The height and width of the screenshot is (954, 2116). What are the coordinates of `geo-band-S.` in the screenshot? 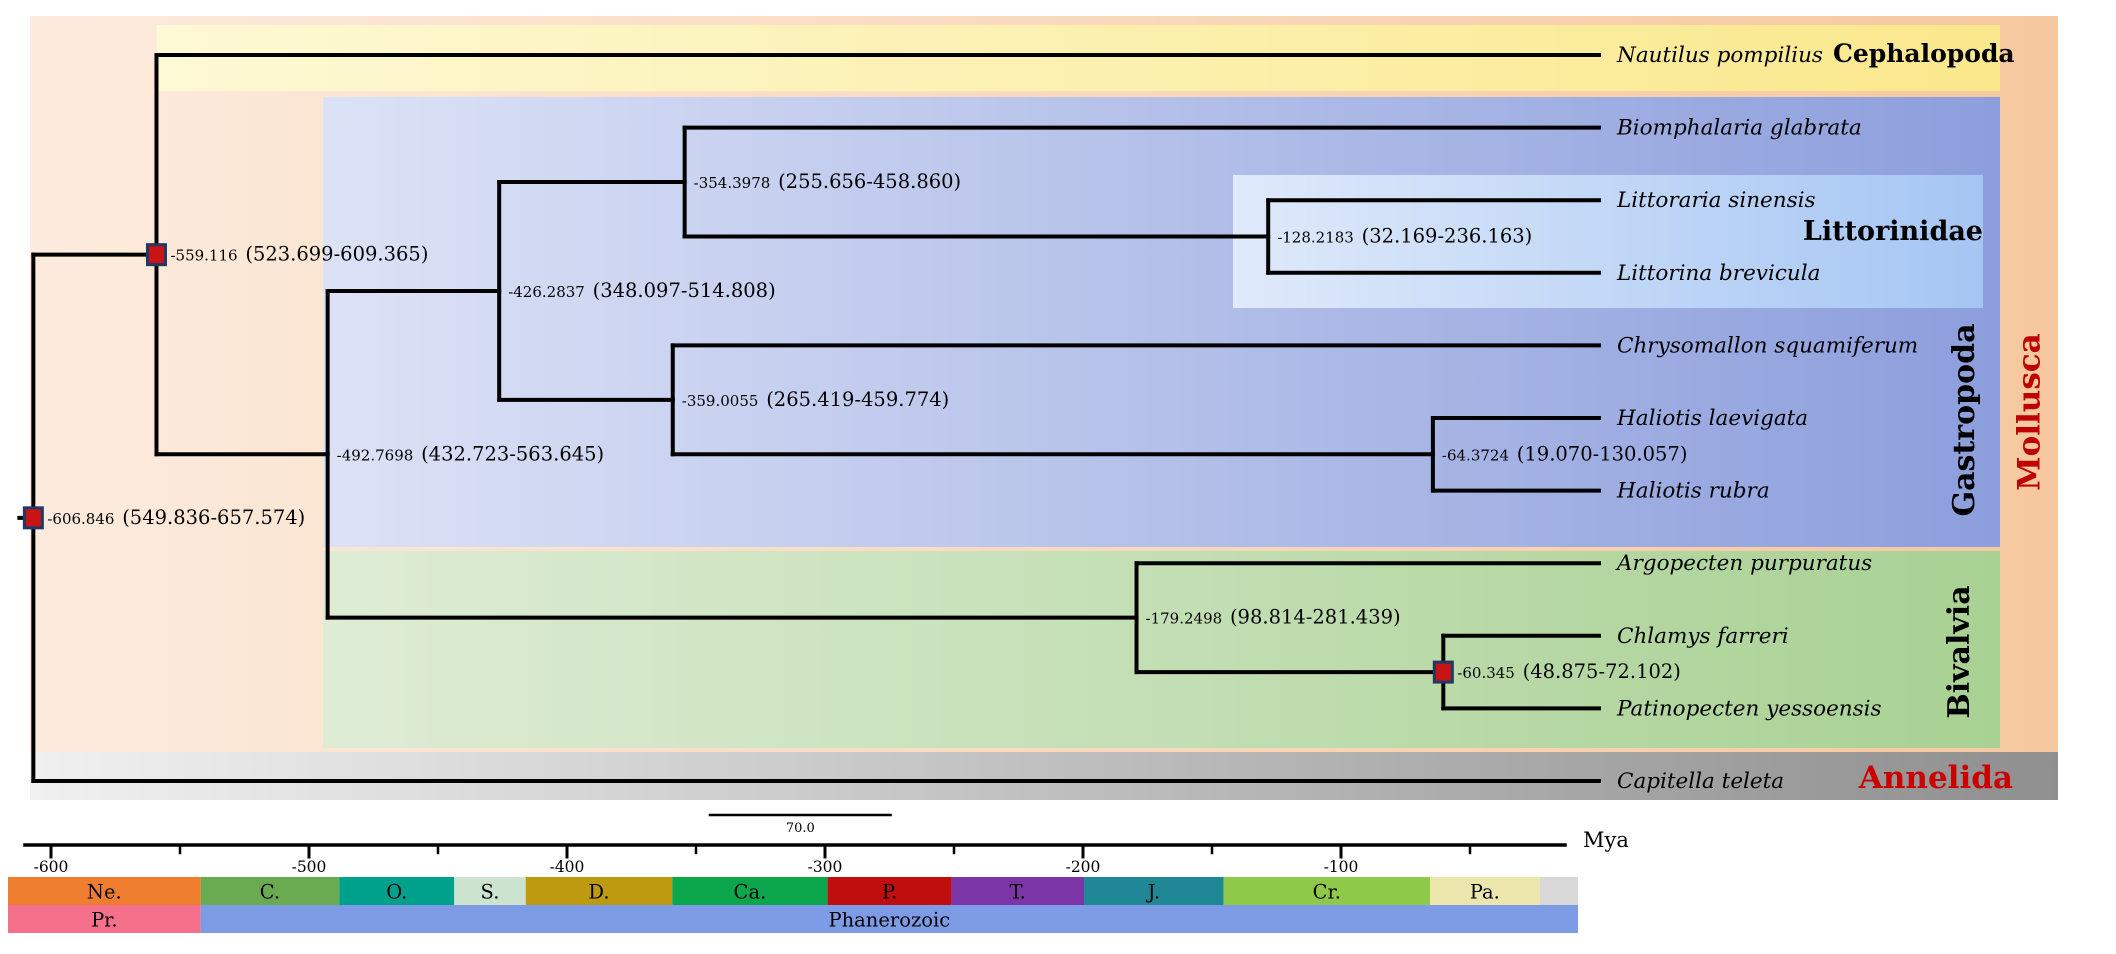 It's located at (490, 891).